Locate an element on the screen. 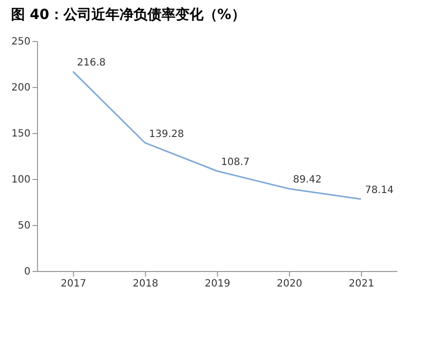 The height and width of the screenshot is (340, 433). x-tick-label: 2021 is located at coordinates (361, 284).